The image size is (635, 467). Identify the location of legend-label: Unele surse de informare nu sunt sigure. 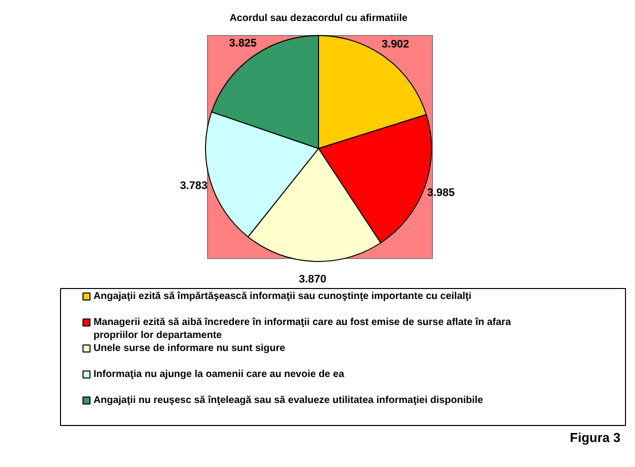
(190, 348).